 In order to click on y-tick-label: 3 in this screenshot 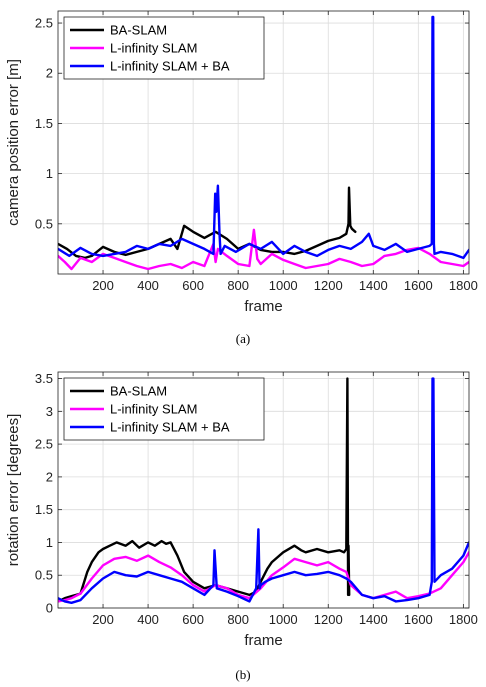, I will do `click(49, 411)`.